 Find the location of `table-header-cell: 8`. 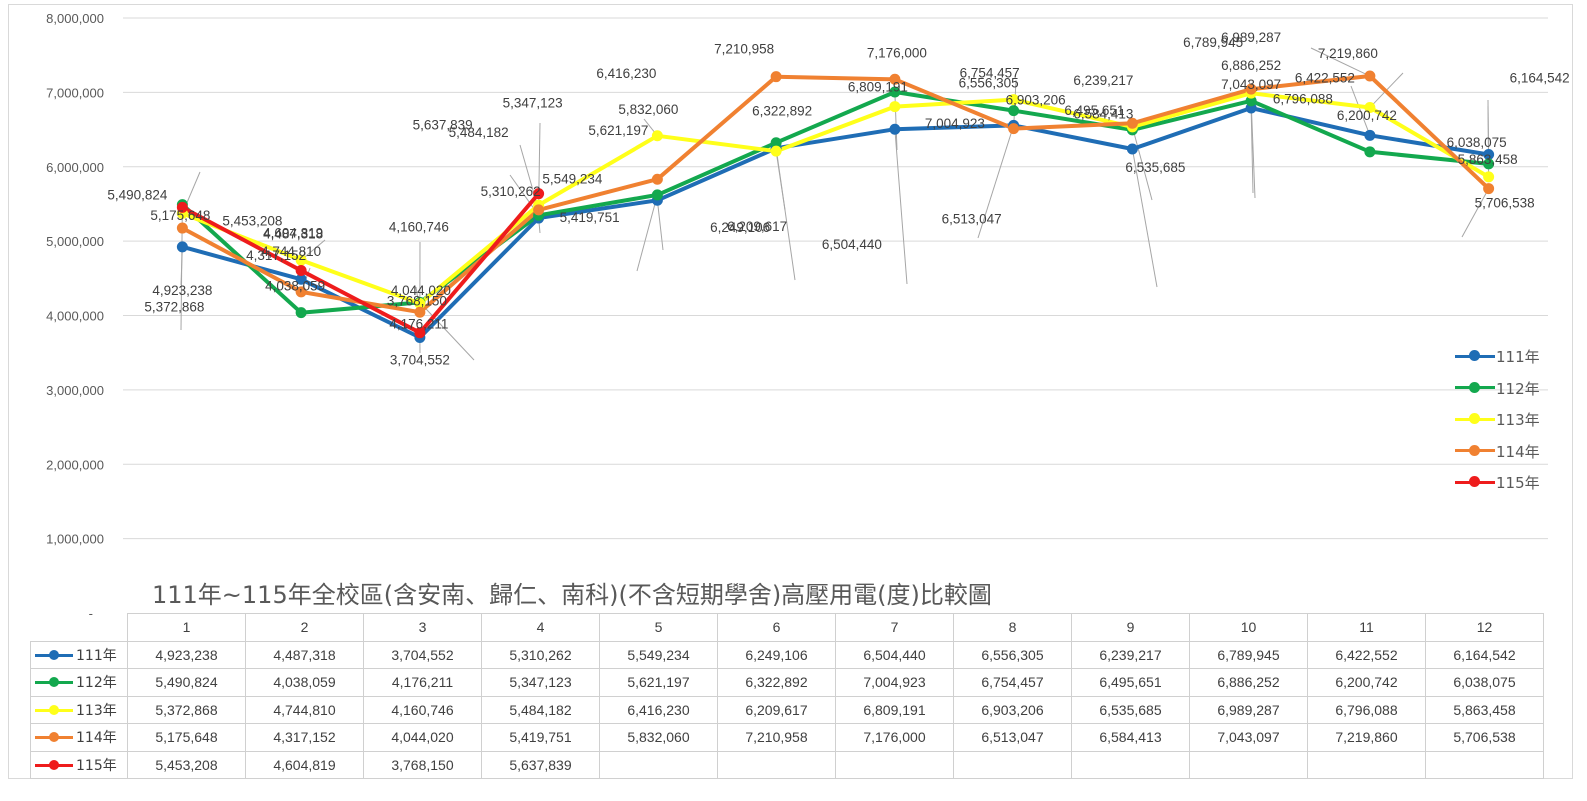

table-header-cell: 8 is located at coordinates (1012, 627).